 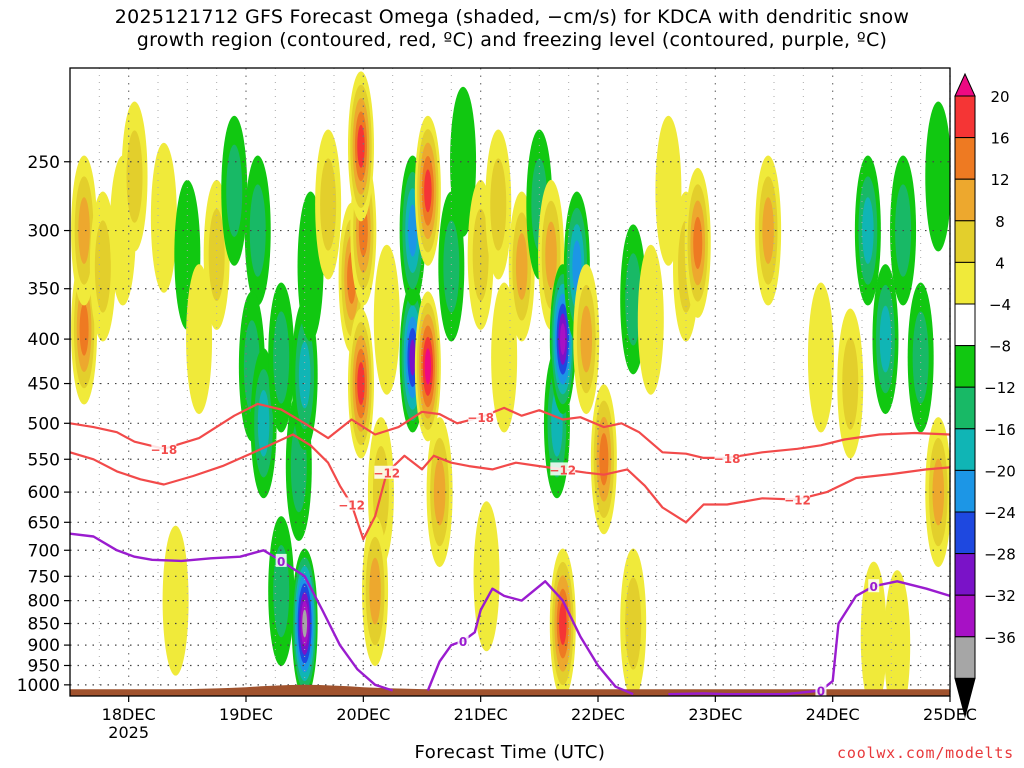 What do you see at coordinates (999, 97) in the screenshot?
I see `colorbar-label-0: 20` at bounding box center [999, 97].